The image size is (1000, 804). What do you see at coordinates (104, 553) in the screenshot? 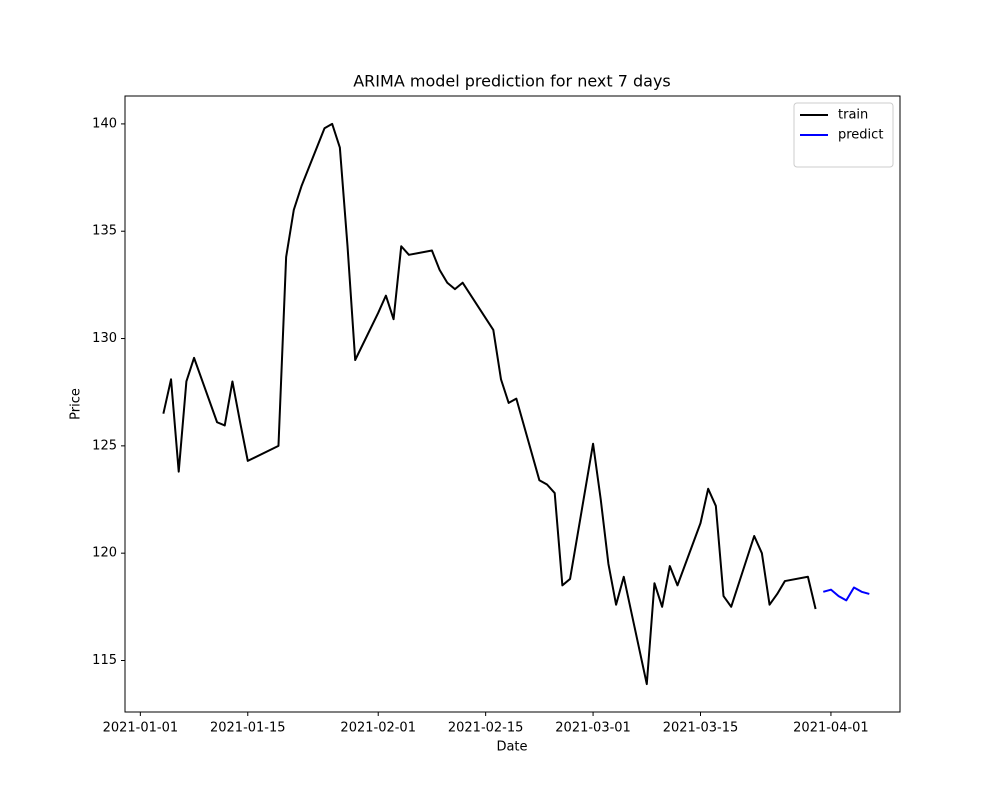
I see `y-tick-label: 120` at bounding box center [104, 553].